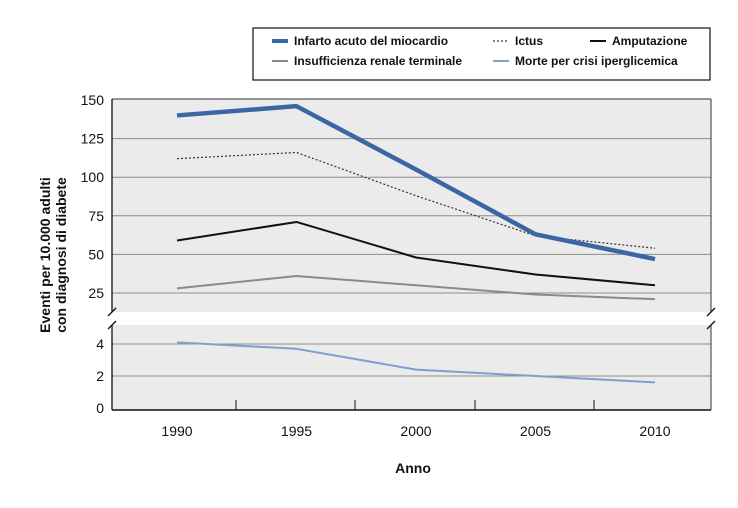 The height and width of the screenshot is (508, 738). Describe the element at coordinates (100, 344) in the screenshot. I see `y-tick-label: 4` at that location.